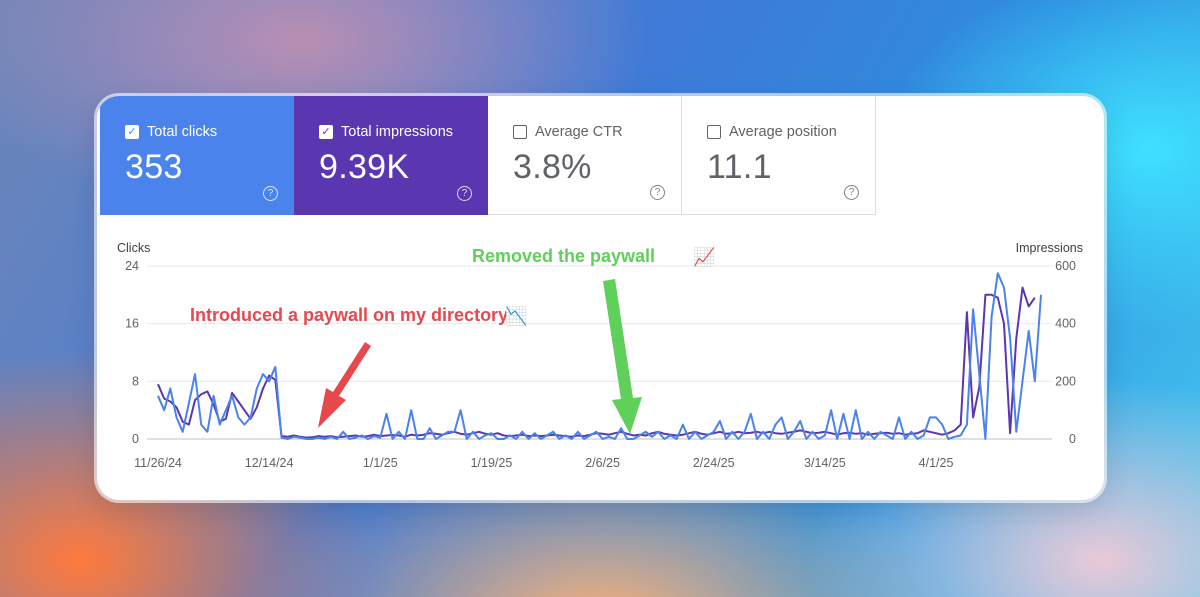 This screenshot has height=597, width=1200. What do you see at coordinates (783, 132) in the screenshot?
I see `metric-label: Average position` at bounding box center [783, 132].